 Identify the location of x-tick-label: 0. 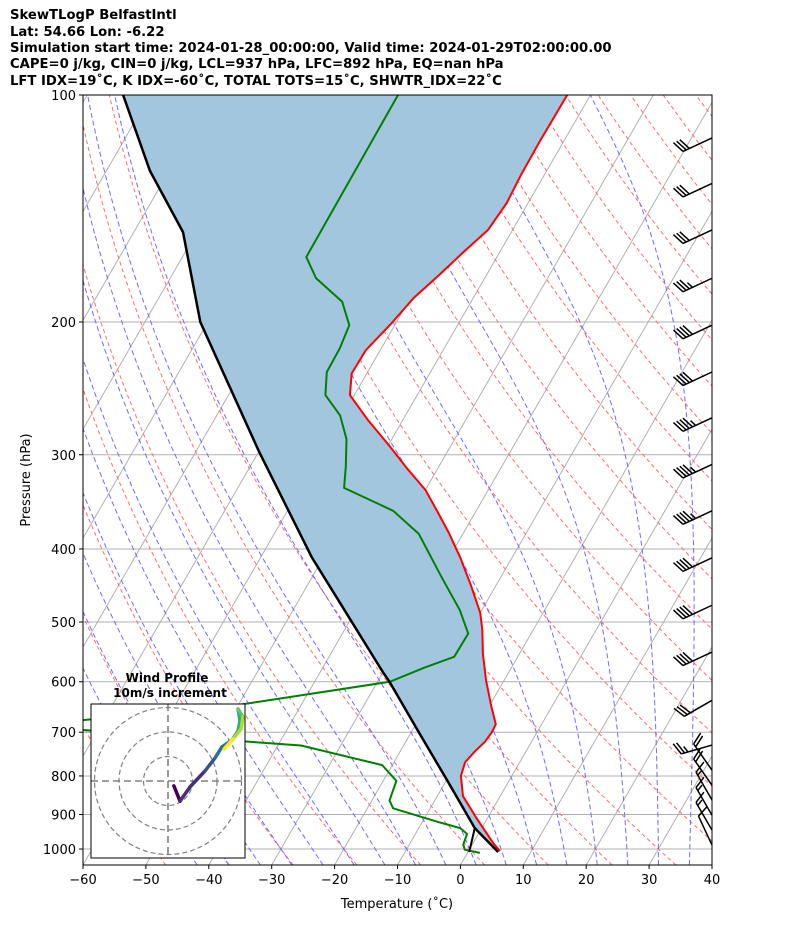
(460, 880).